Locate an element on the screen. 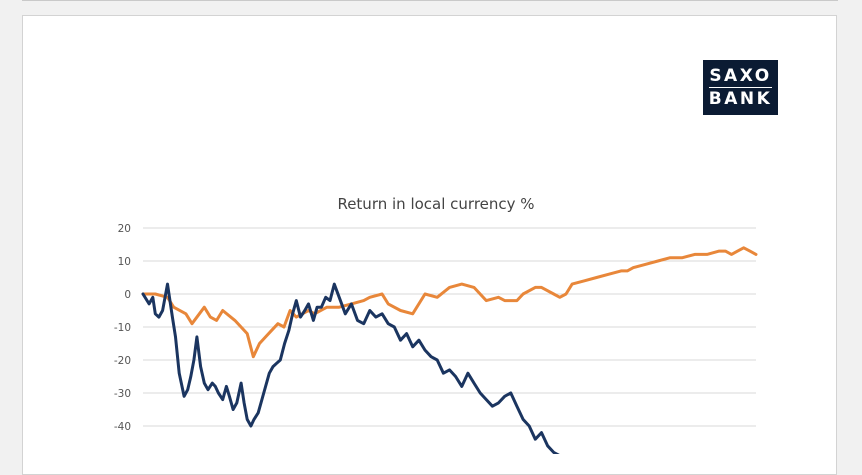 This screenshot has width=862, height=475. y-tick-label: -20 is located at coordinates (122, 361).